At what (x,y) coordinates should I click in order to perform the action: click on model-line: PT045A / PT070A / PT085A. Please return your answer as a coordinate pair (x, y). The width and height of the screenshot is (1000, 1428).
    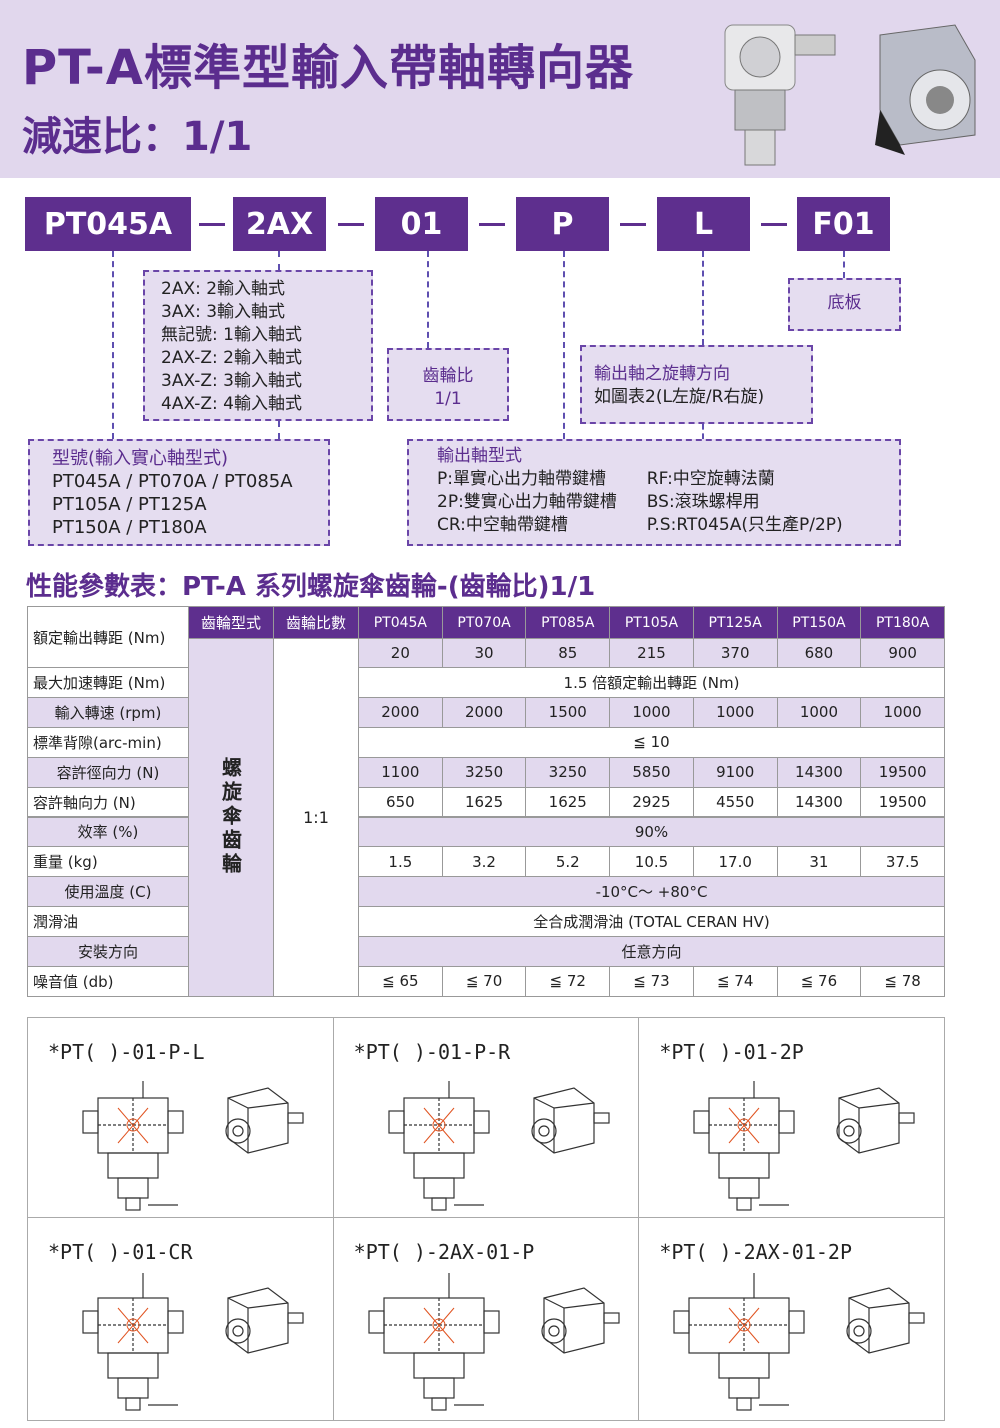
    Looking at the image, I should click on (172, 481).